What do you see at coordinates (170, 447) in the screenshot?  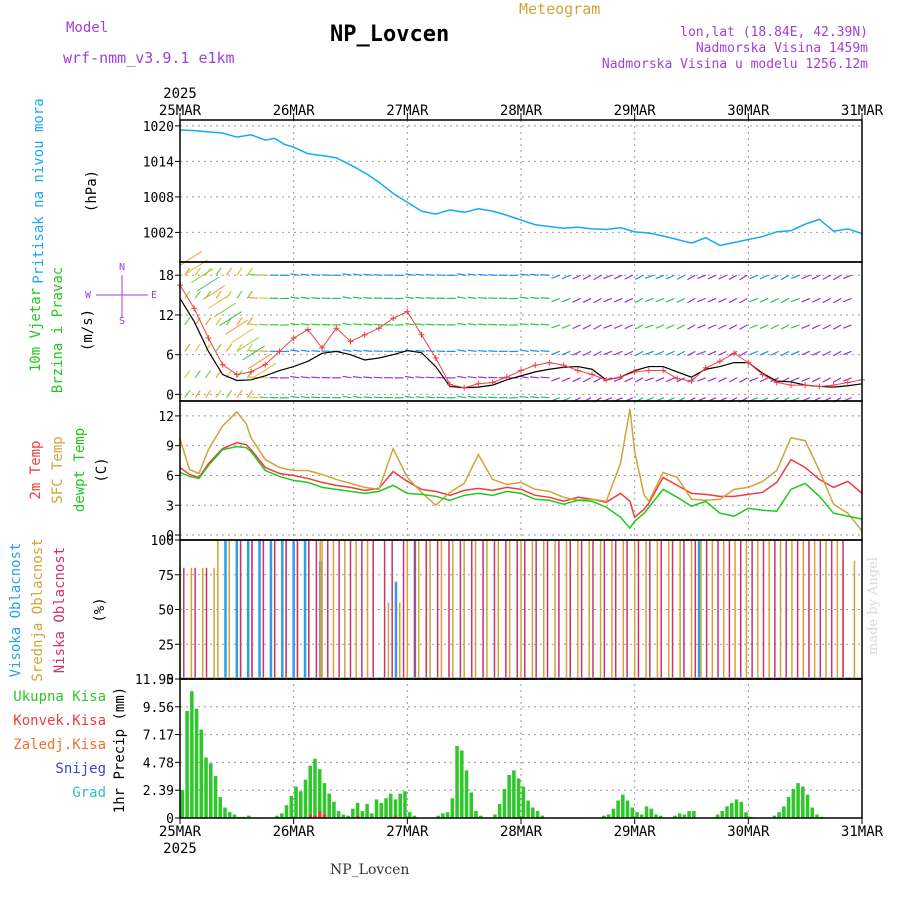 I see `y-tick-label: 9` at bounding box center [170, 447].